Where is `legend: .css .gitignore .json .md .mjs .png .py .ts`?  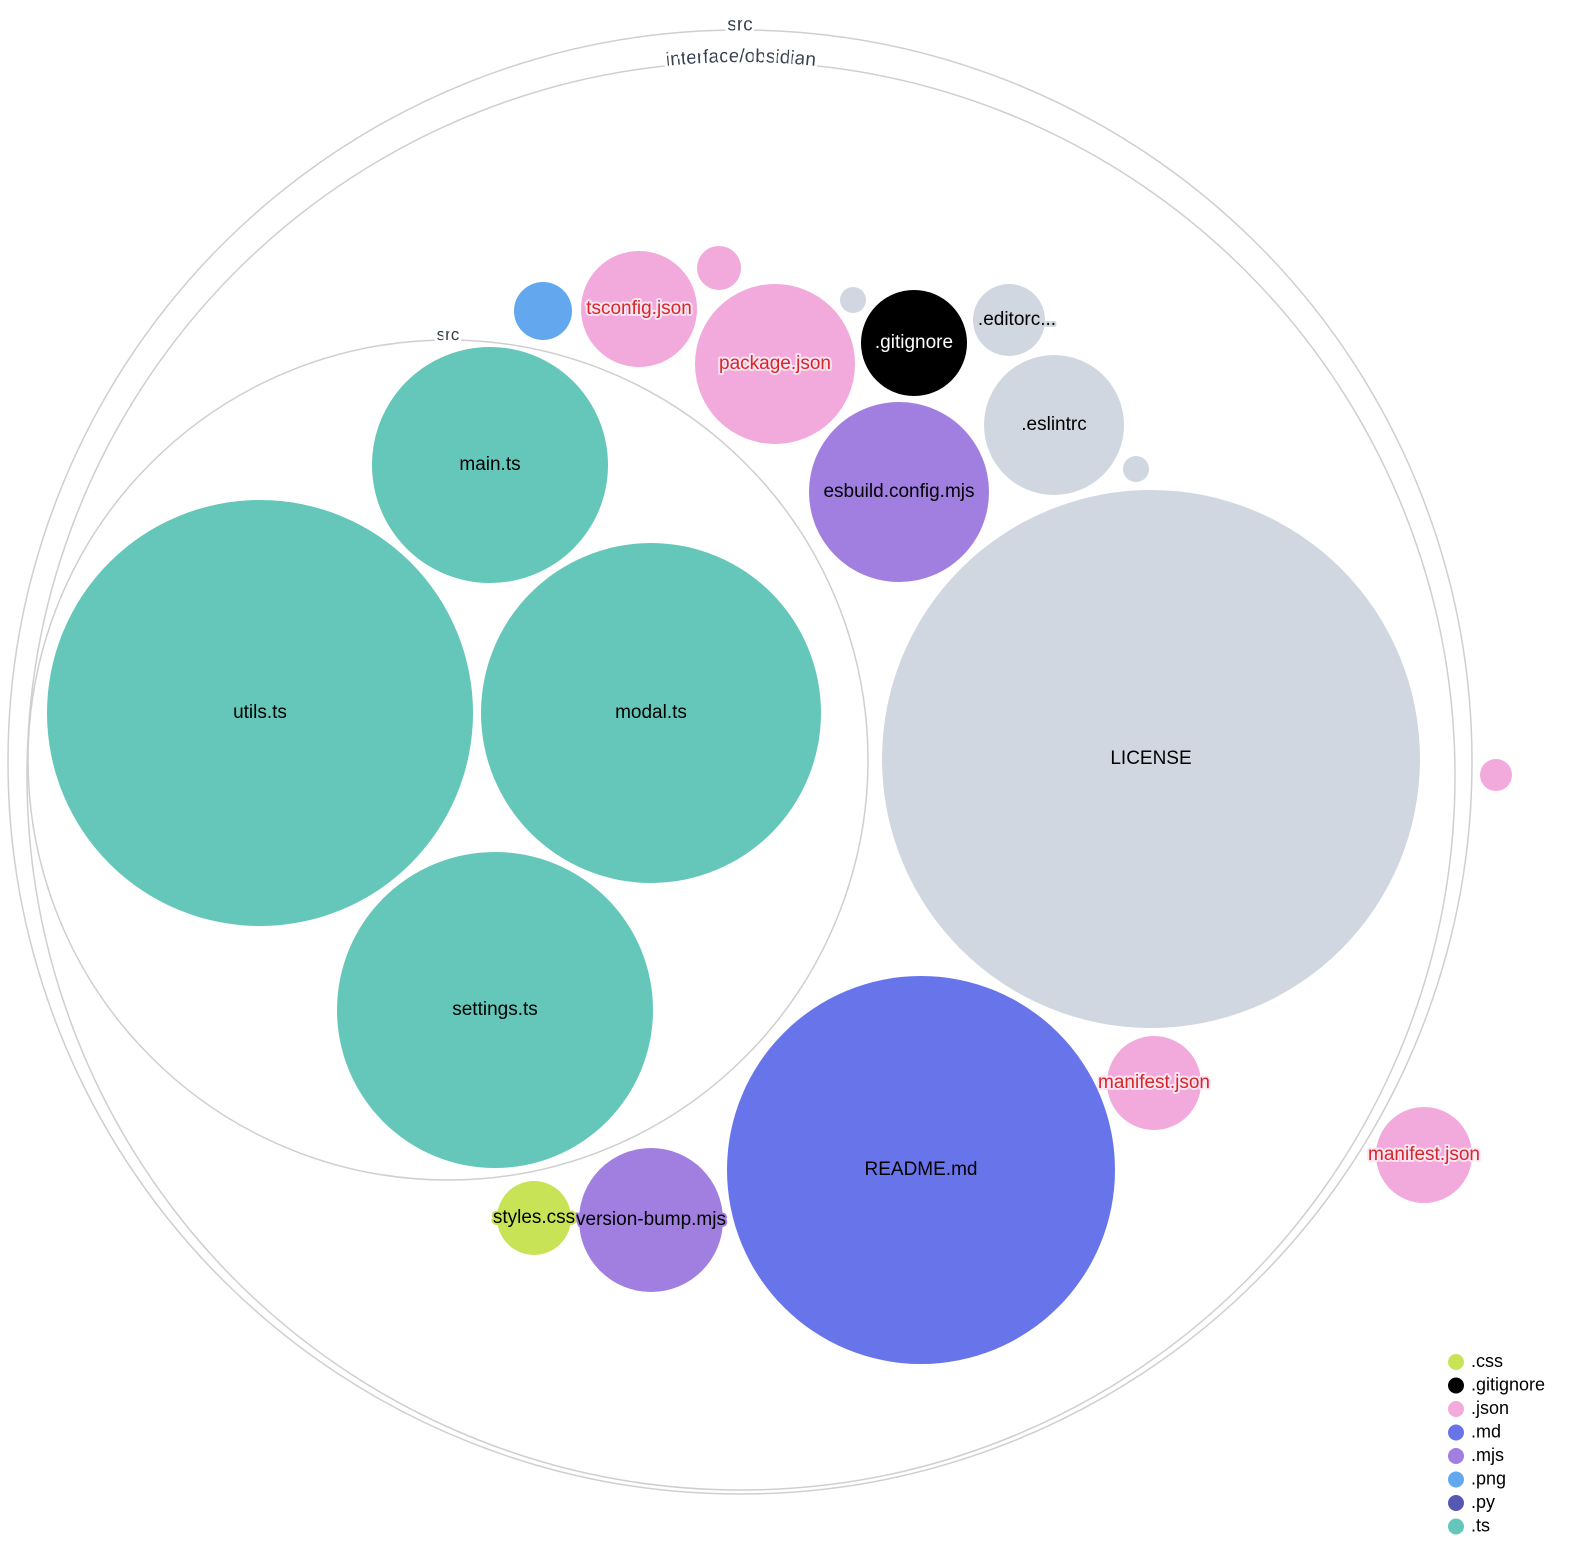
legend: .css .gitignore .json .md .mjs .png .py .ts is located at coordinates (1496, 1443).